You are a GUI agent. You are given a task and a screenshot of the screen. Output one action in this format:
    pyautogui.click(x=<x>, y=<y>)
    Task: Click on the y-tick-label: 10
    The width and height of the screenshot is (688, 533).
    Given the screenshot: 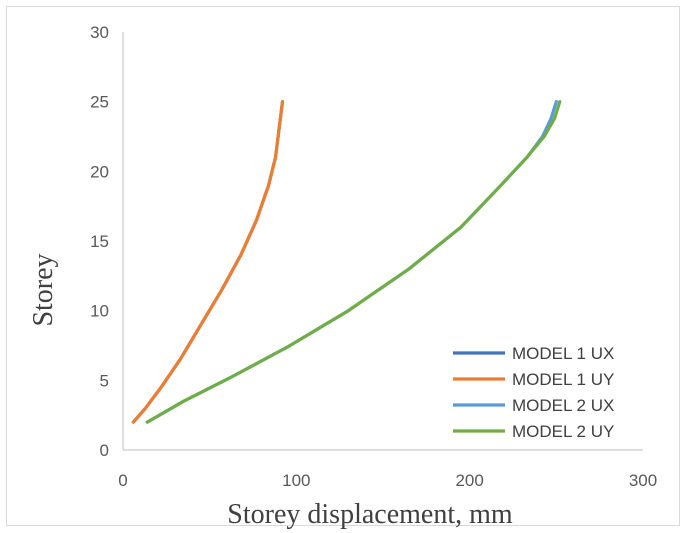 What is the action you would take?
    pyautogui.click(x=99, y=311)
    